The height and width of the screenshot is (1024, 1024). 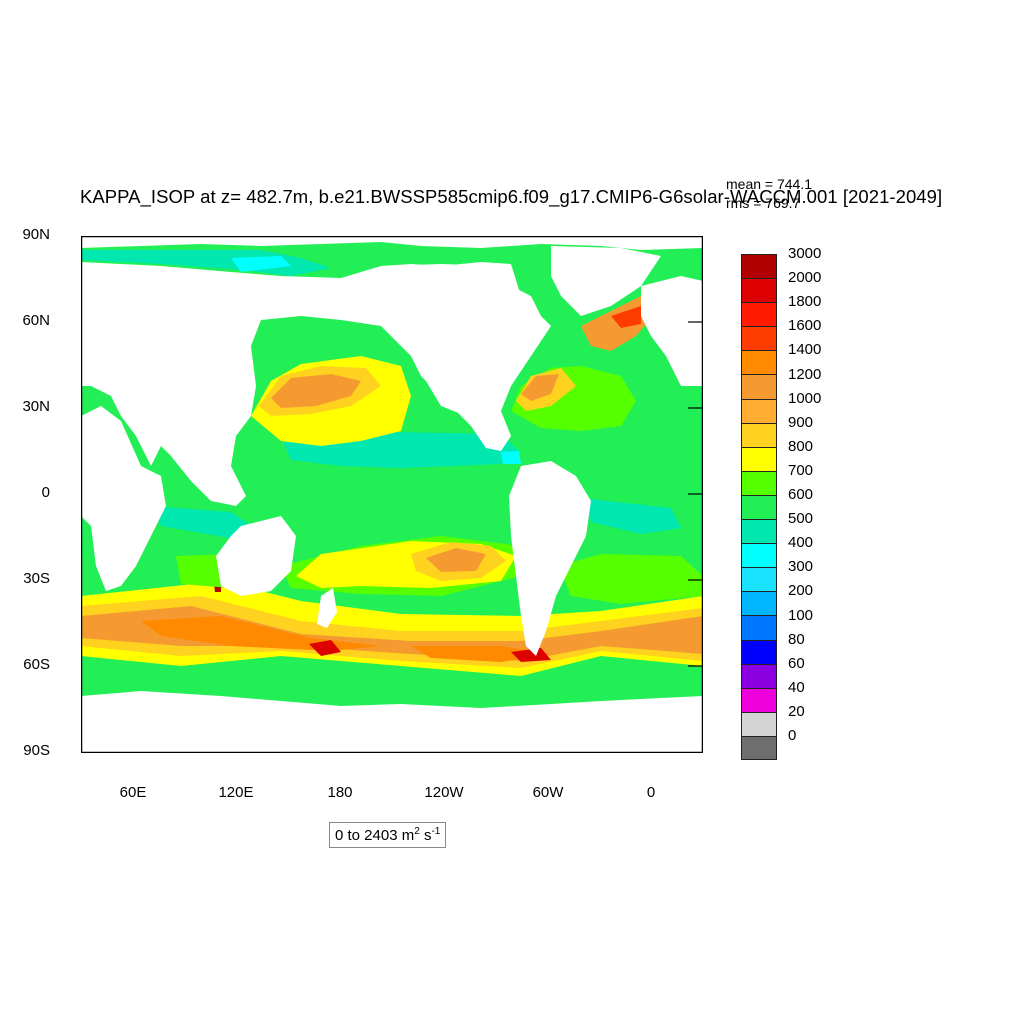 I want to click on arctic-cyan-patch, so click(x=261, y=264).